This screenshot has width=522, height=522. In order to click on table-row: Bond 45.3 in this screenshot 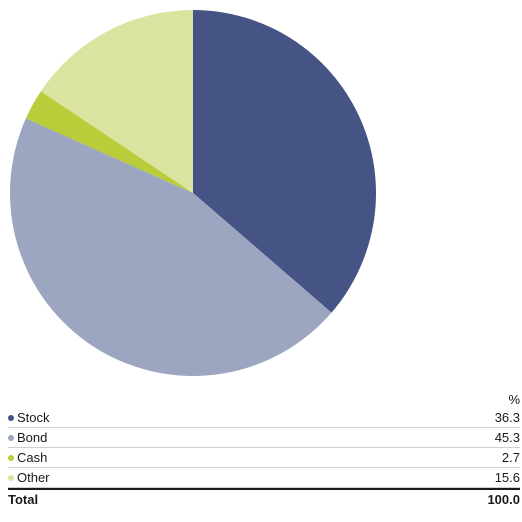, I will do `click(264, 438)`.